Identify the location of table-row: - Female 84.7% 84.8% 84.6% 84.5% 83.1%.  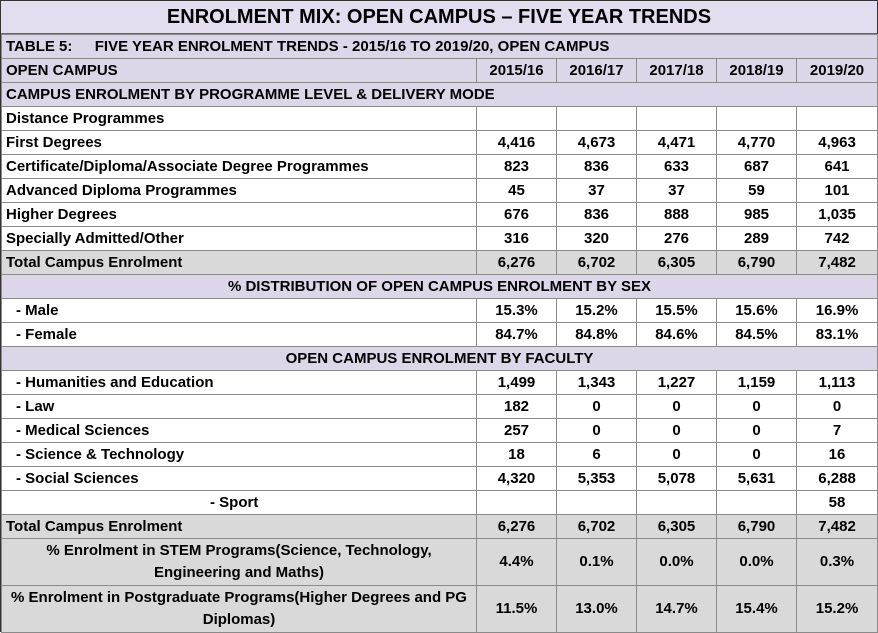
(439, 334).